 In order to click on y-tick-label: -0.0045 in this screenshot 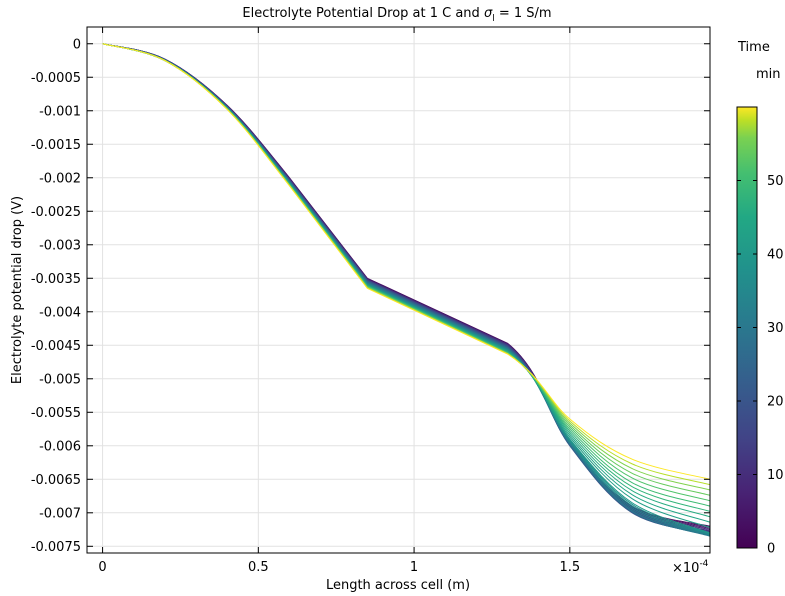, I will do `click(56, 346)`.